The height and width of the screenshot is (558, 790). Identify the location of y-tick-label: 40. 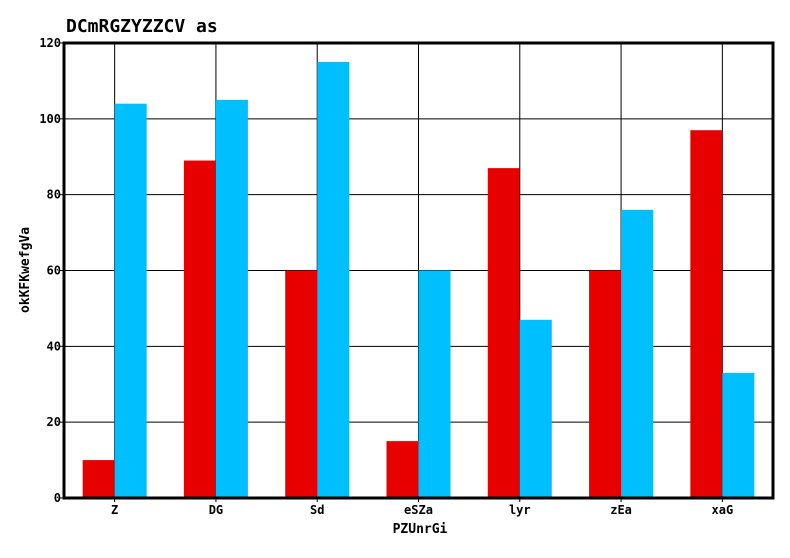
(54, 346).